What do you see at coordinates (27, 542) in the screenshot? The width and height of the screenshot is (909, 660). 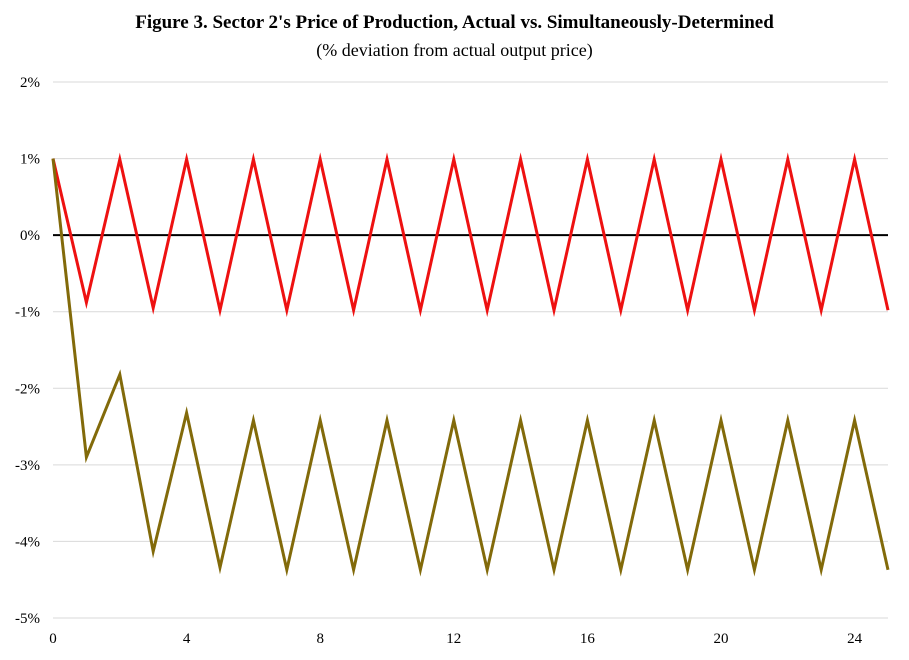 I see `y-tick-label: -4%` at bounding box center [27, 542].